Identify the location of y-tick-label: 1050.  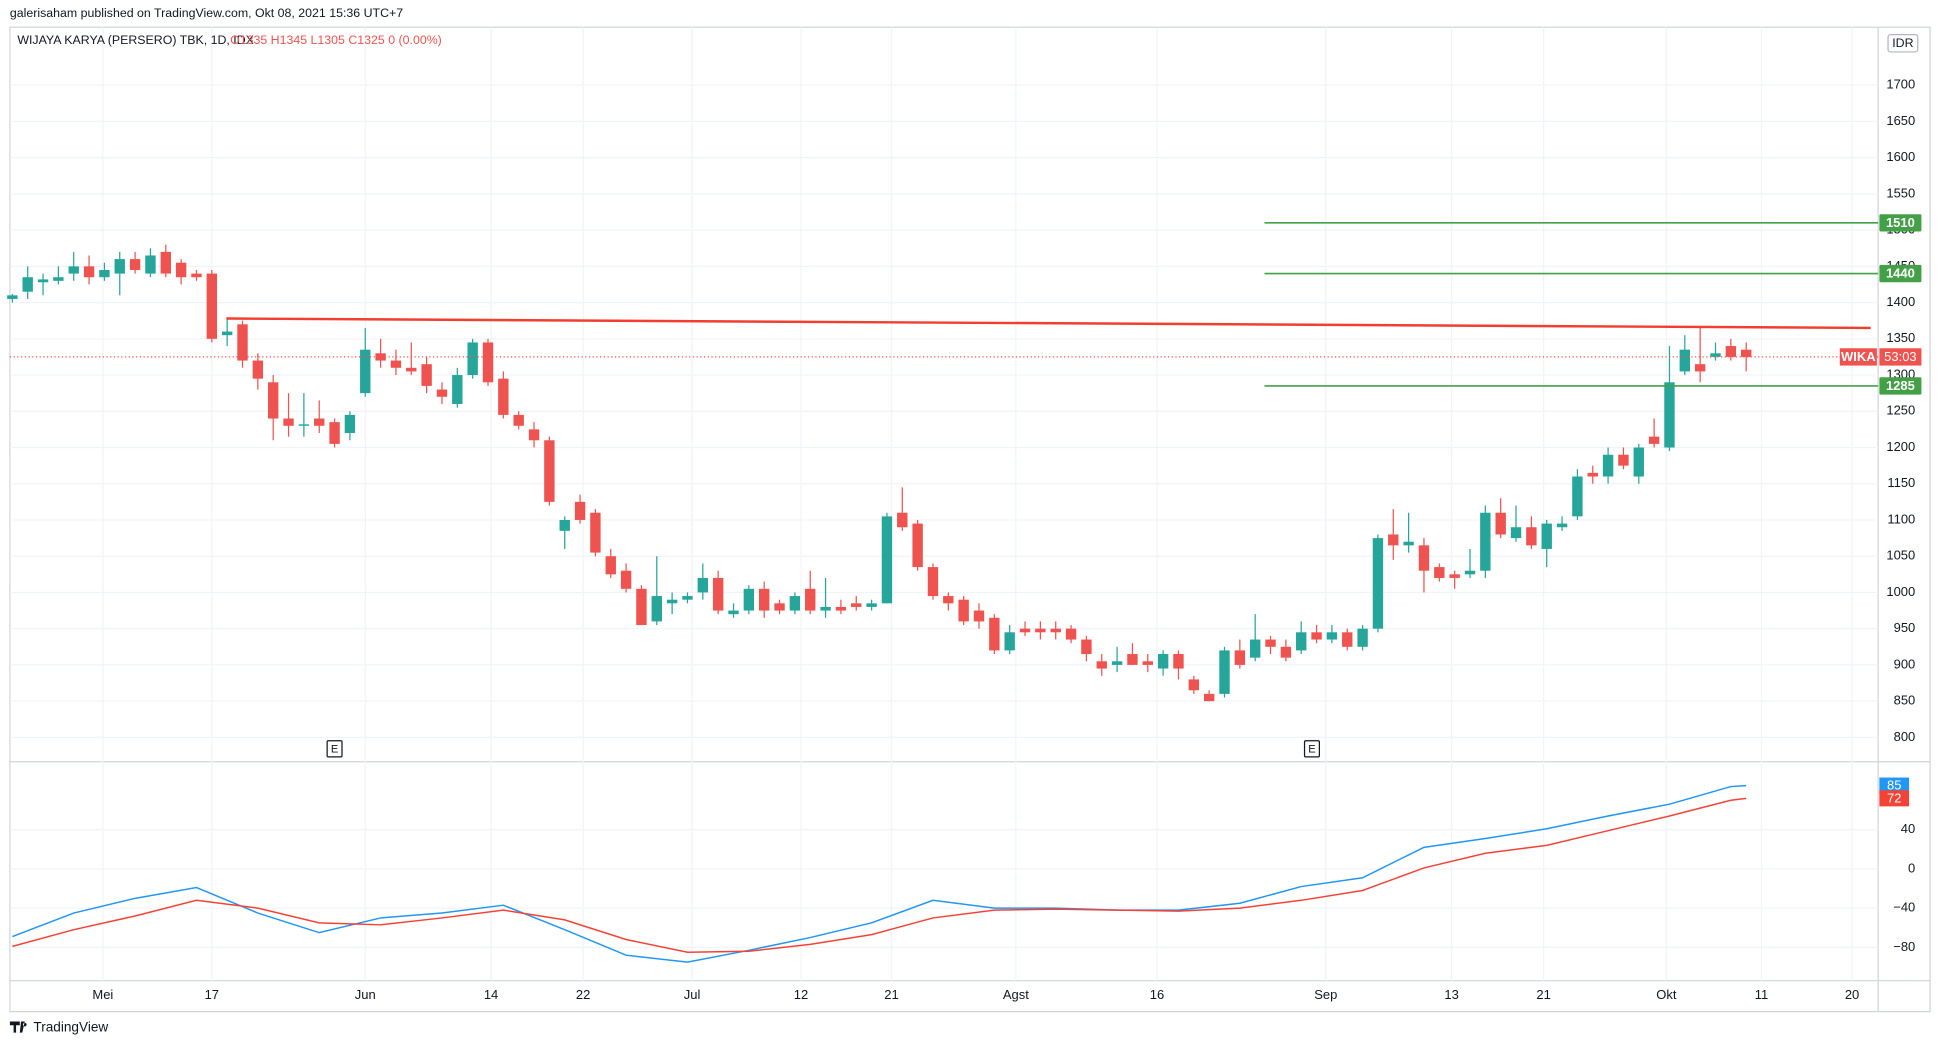
(1900, 555).